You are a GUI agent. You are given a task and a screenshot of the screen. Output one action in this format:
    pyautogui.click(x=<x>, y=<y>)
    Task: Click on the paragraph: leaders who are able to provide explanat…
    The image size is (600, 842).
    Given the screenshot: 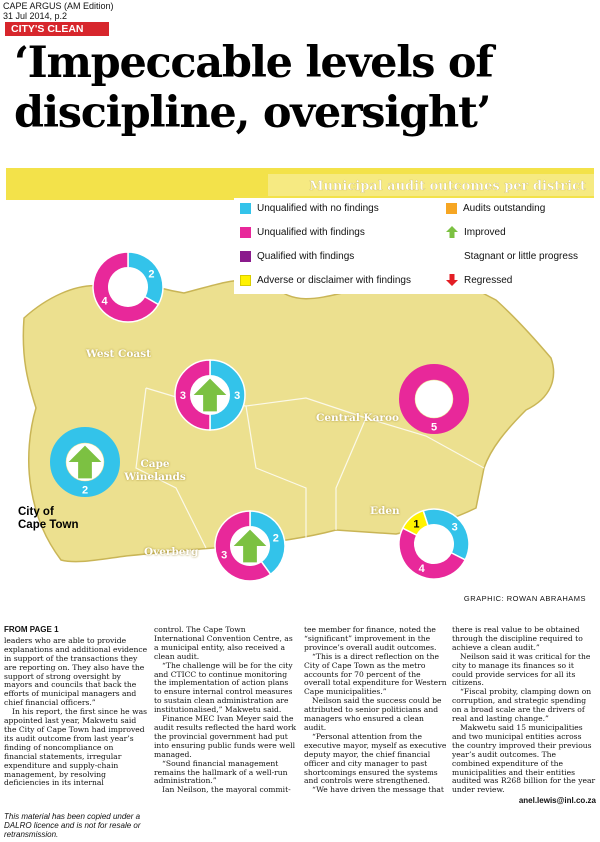 What is the action you would take?
    pyautogui.click(x=76, y=671)
    